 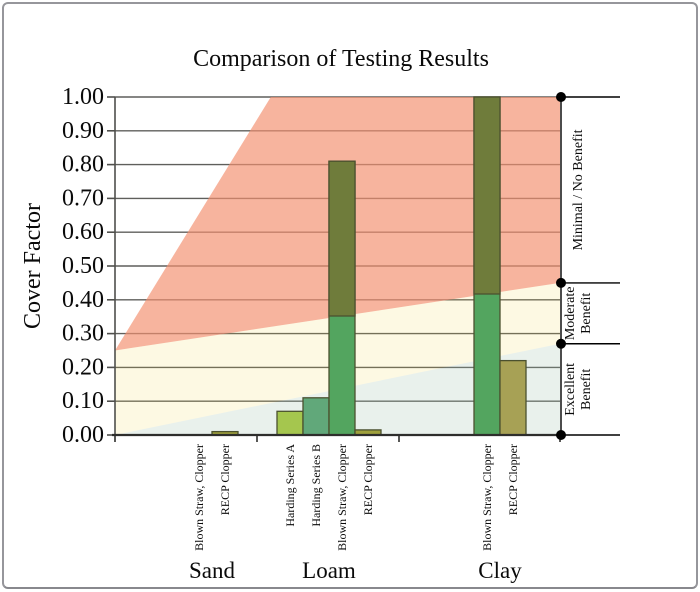 What do you see at coordinates (570, 313) in the screenshot?
I see `bracket-label-moderate-benefit-line0: Moderate` at bounding box center [570, 313].